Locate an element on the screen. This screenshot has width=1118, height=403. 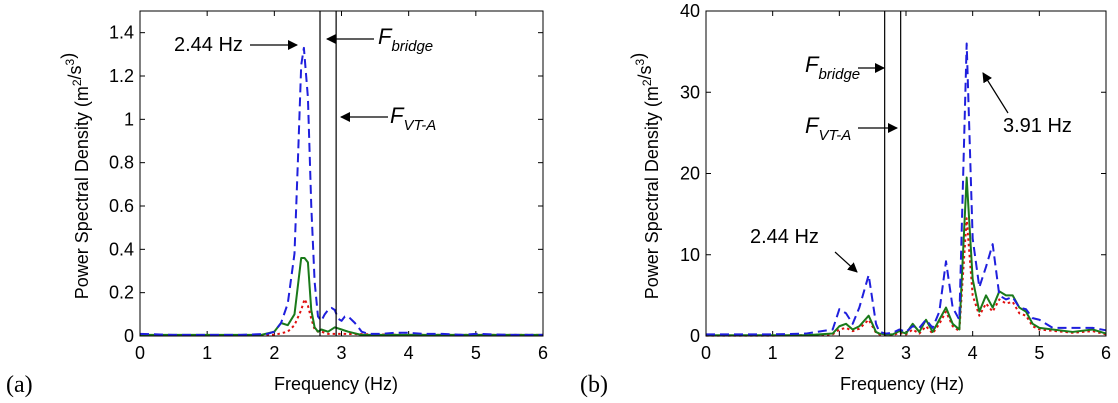
chart-b-ytick-label: 40 is located at coordinates (690, 11).